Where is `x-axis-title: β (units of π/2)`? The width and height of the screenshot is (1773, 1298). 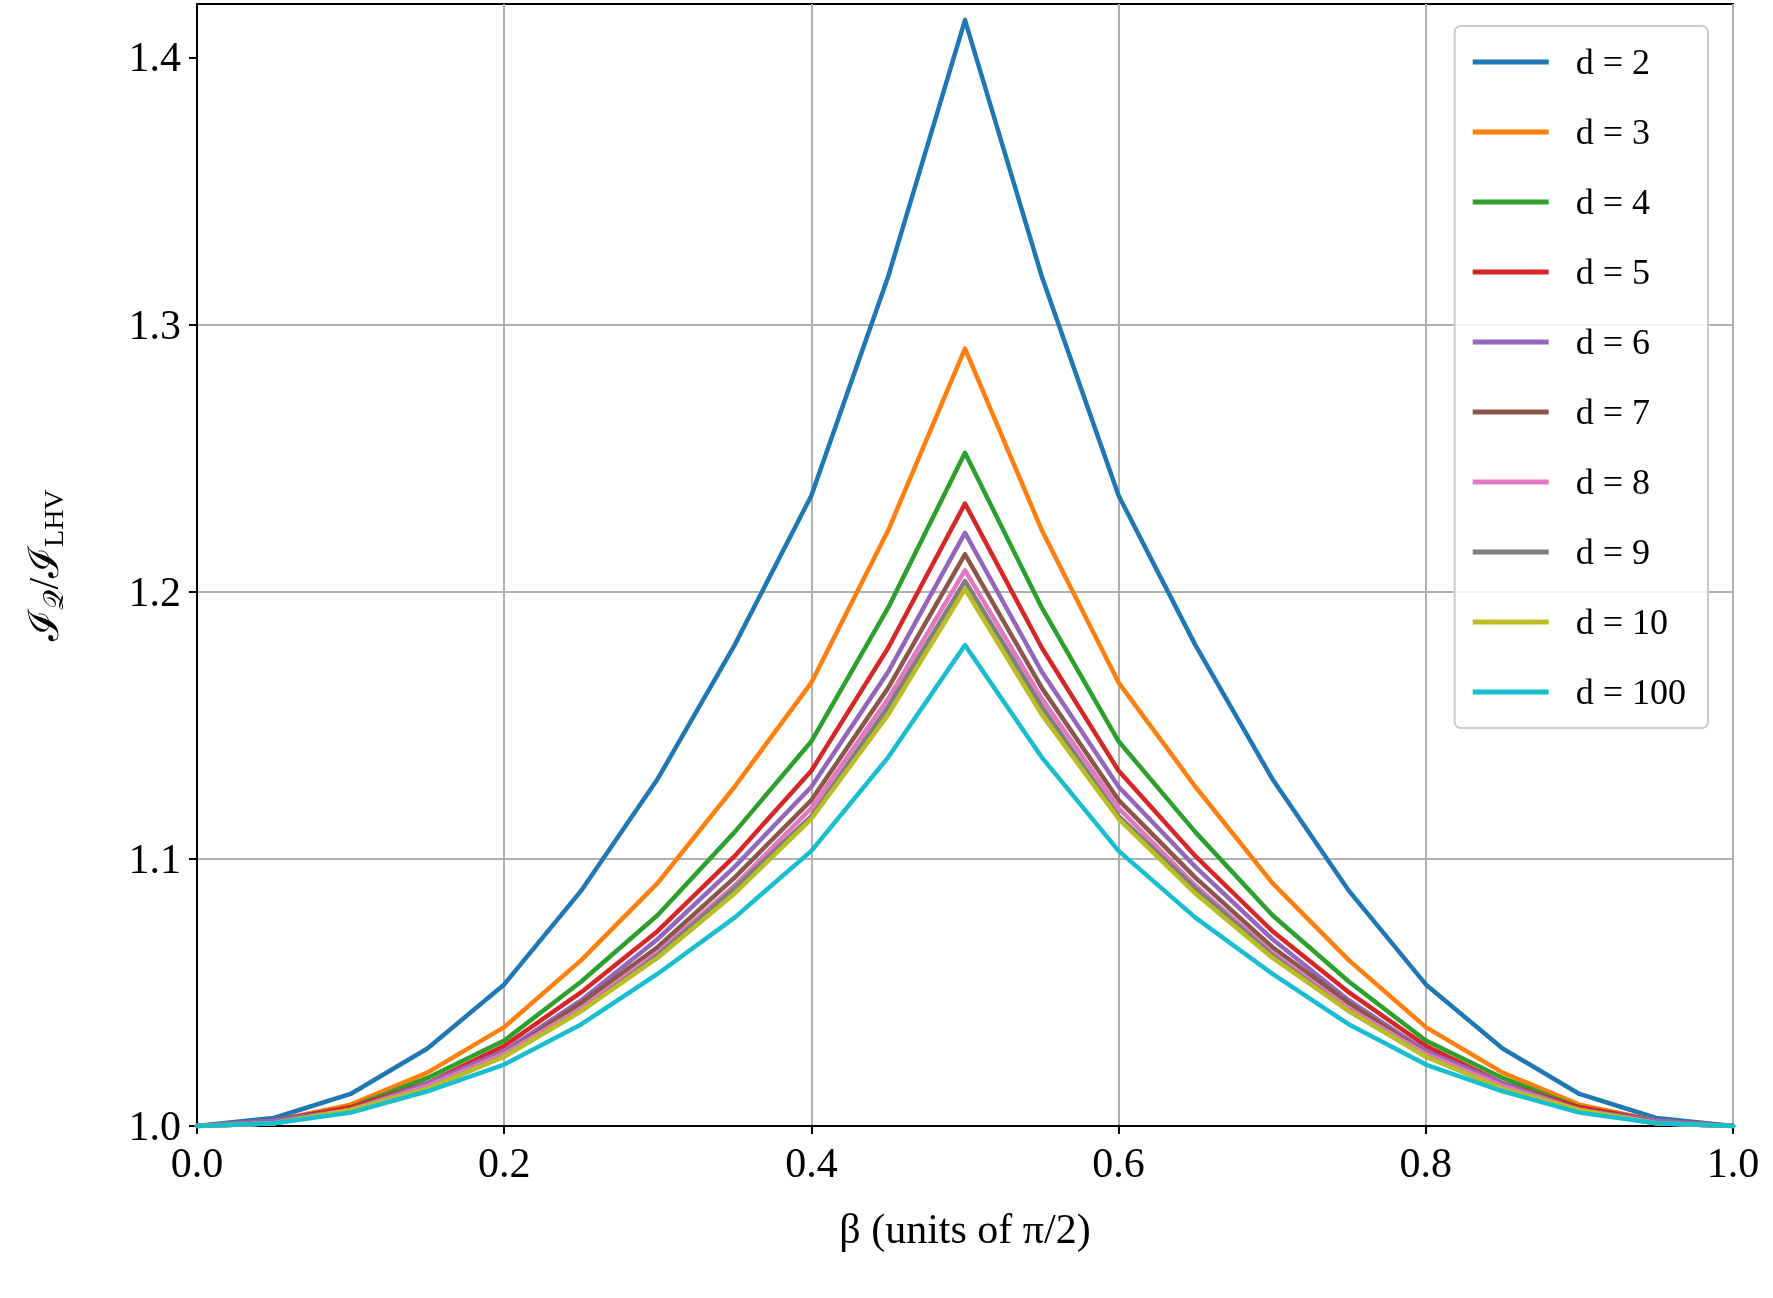
x-axis-title: β (units of π/2) is located at coordinates (965, 1229).